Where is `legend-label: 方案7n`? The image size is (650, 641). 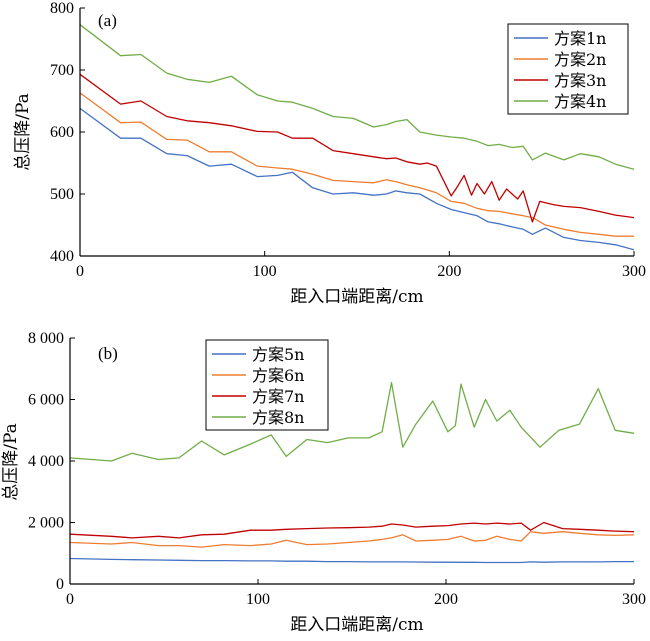 legend-label: 方案7n is located at coordinates (278, 396).